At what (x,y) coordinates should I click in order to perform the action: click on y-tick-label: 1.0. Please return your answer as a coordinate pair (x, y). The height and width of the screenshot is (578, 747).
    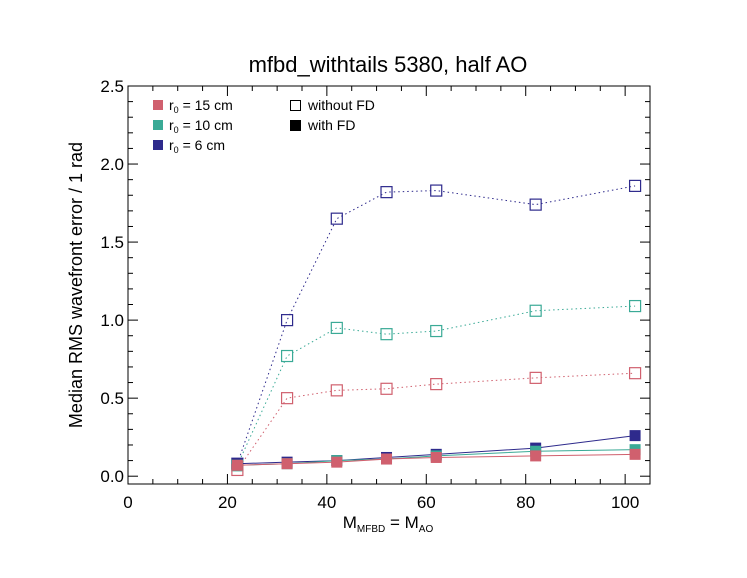
    Looking at the image, I should click on (112, 320).